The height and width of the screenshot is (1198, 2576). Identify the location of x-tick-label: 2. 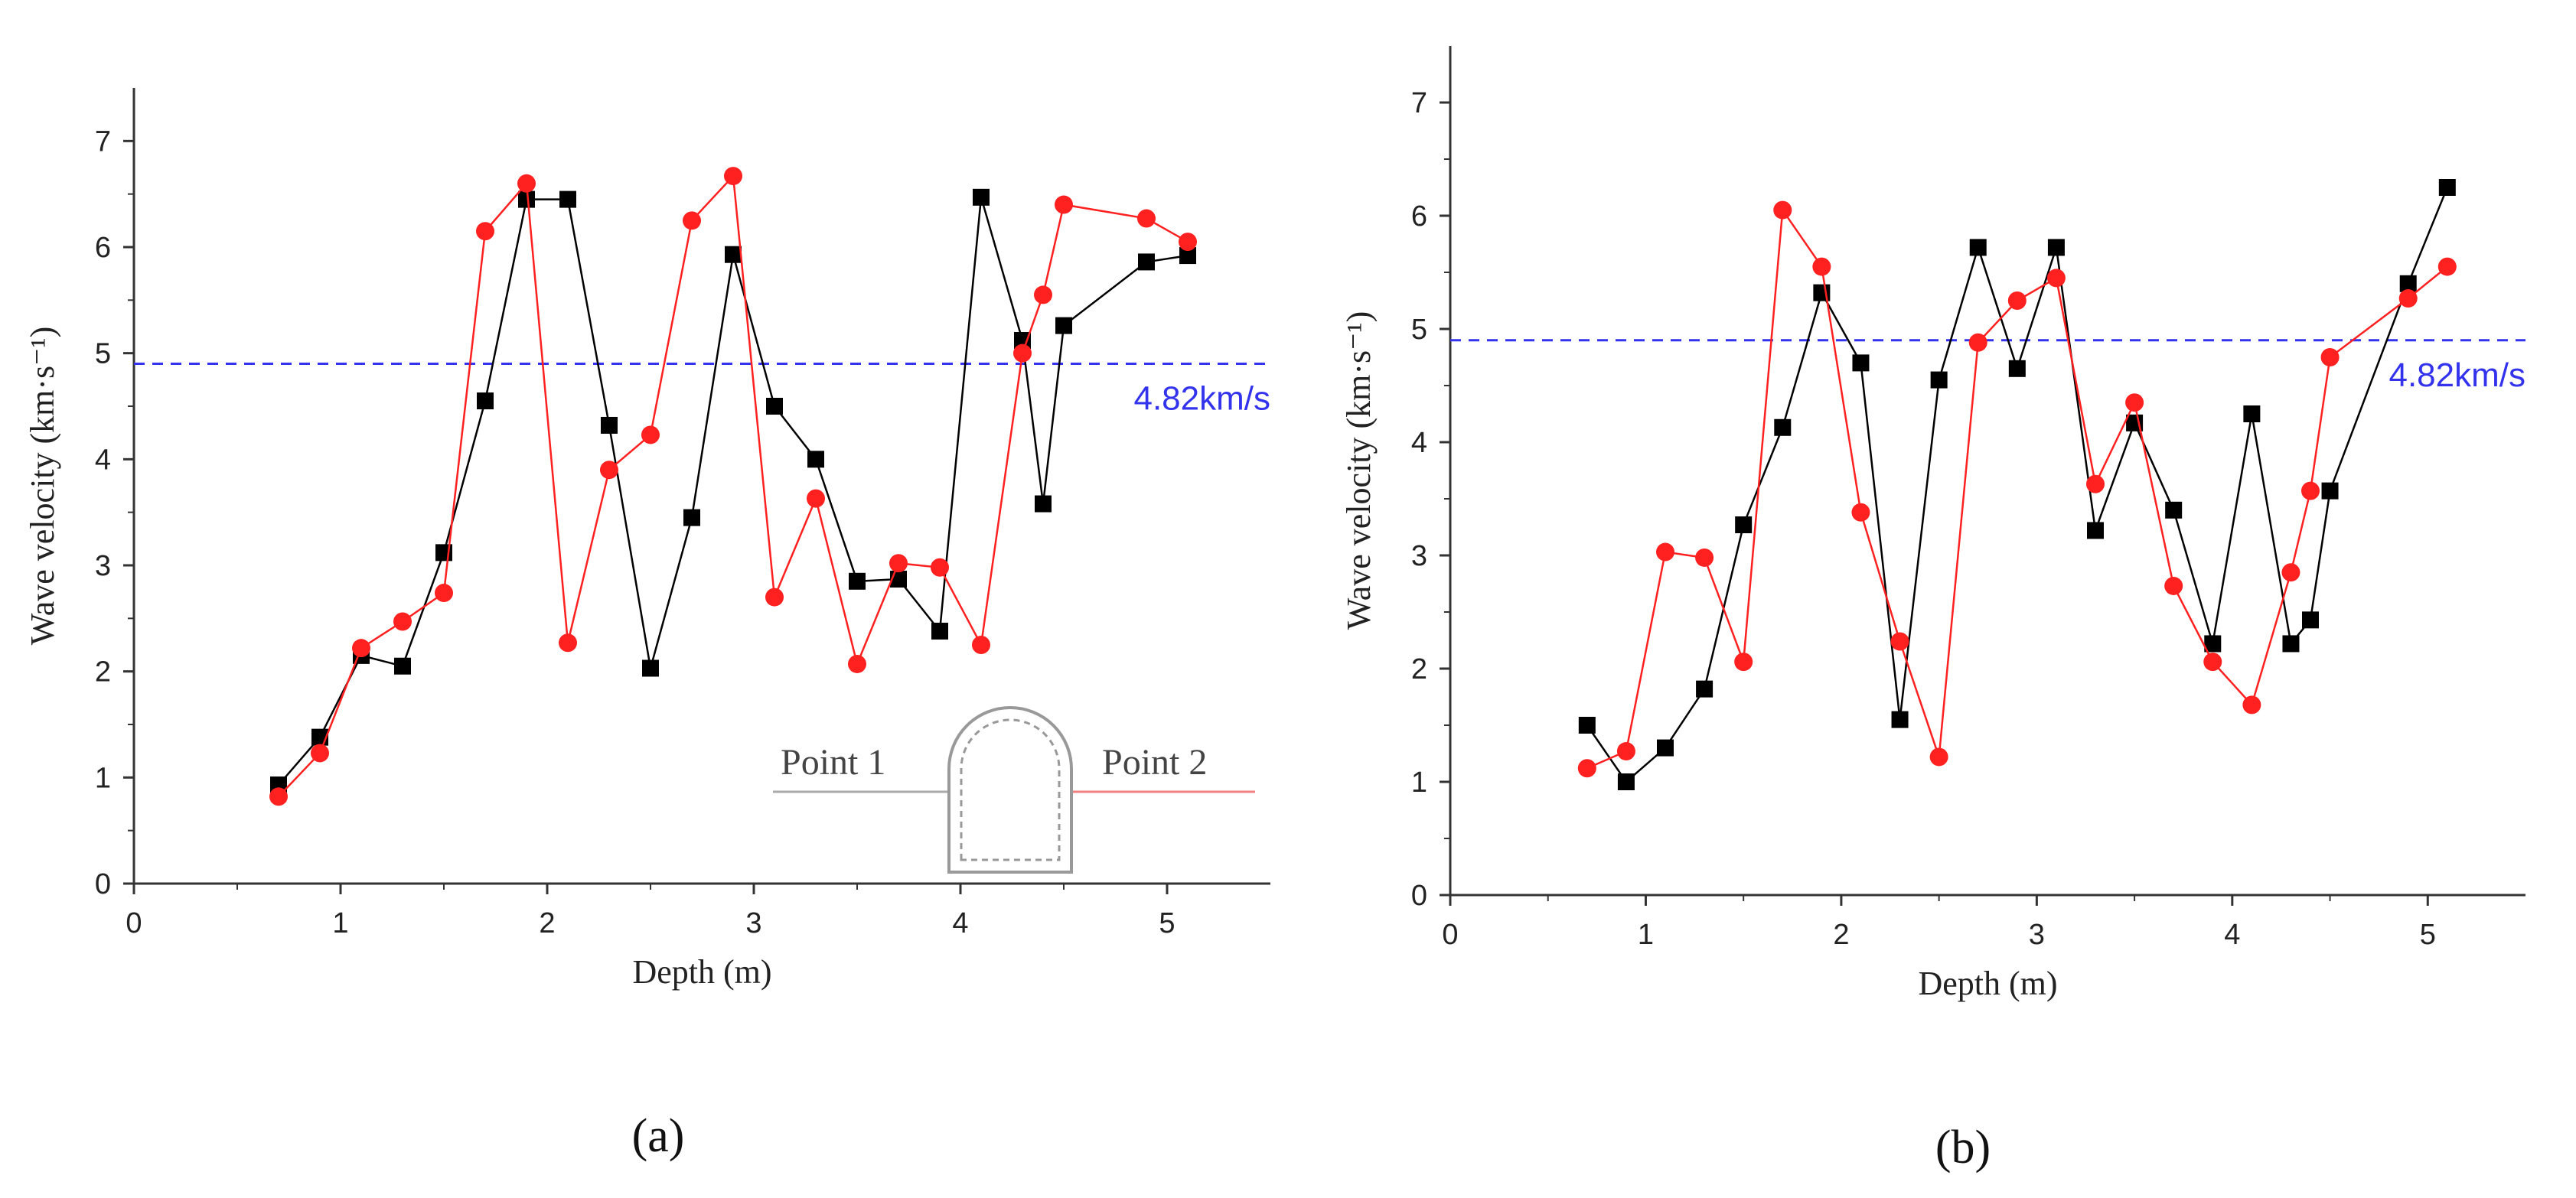
(1841, 935).